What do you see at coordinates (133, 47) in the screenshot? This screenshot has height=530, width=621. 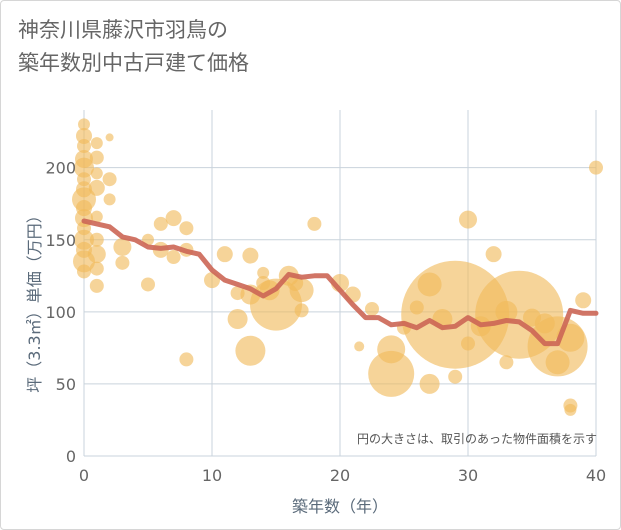 I see `chart-title: 神奈川県藤沢市羽鳥の 築年数別中古戸建て価格` at bounding box center [133, 47].